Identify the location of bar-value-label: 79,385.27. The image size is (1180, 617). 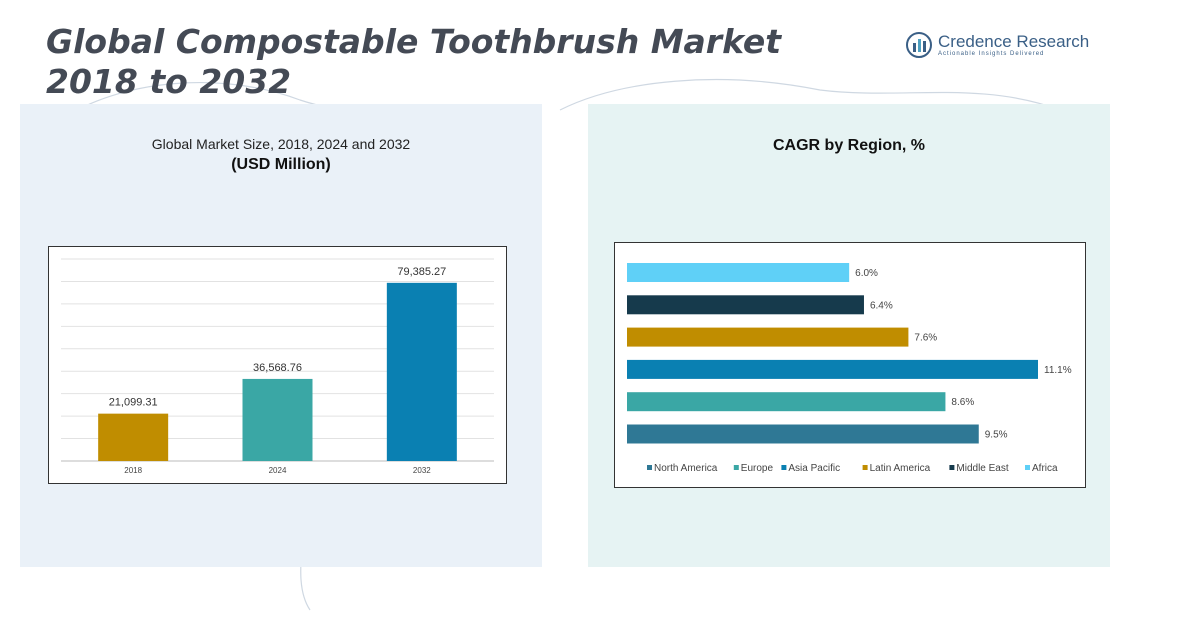
(421, 272).